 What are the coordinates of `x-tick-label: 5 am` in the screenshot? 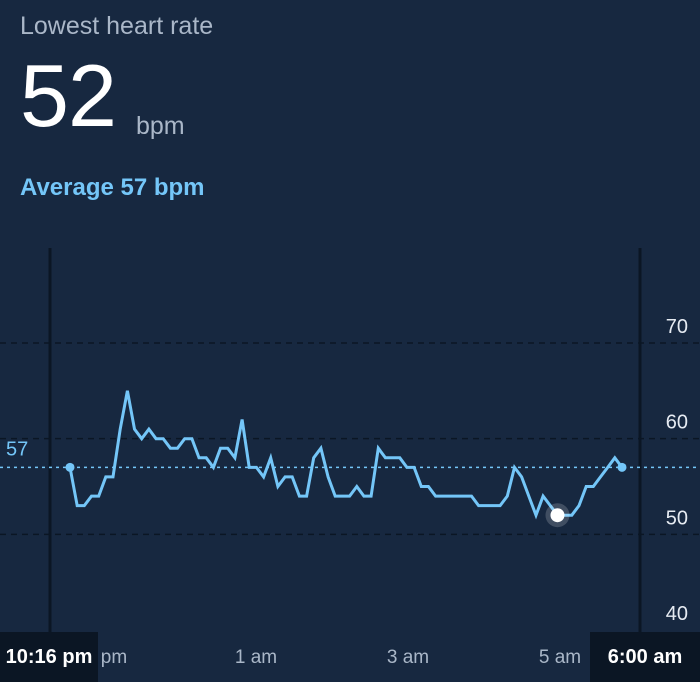 It's located at (560, 657).